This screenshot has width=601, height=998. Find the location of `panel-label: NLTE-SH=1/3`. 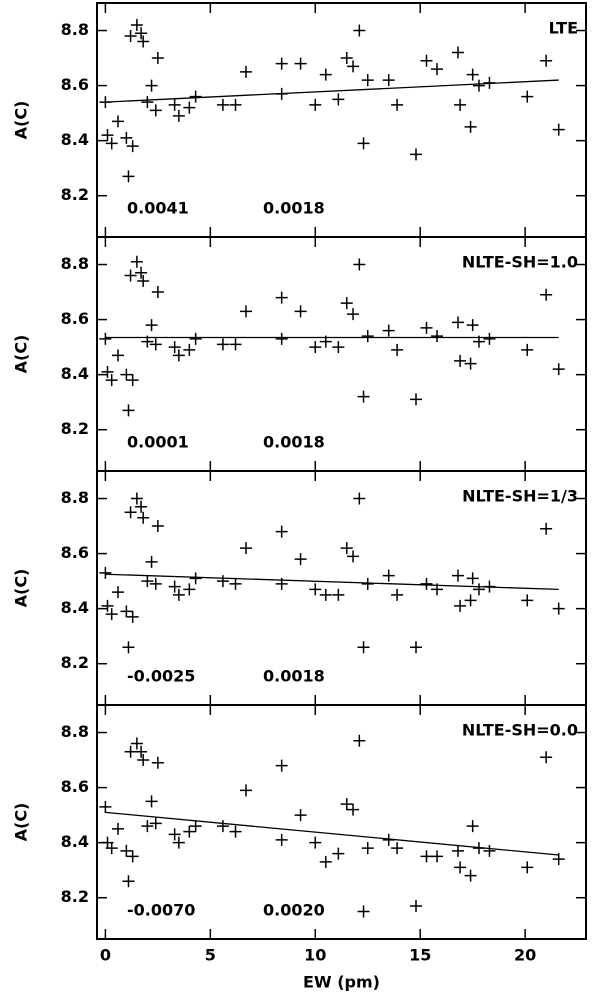

panel-label: NLTE-SH=1/3 is located at coordinates (520, 496).